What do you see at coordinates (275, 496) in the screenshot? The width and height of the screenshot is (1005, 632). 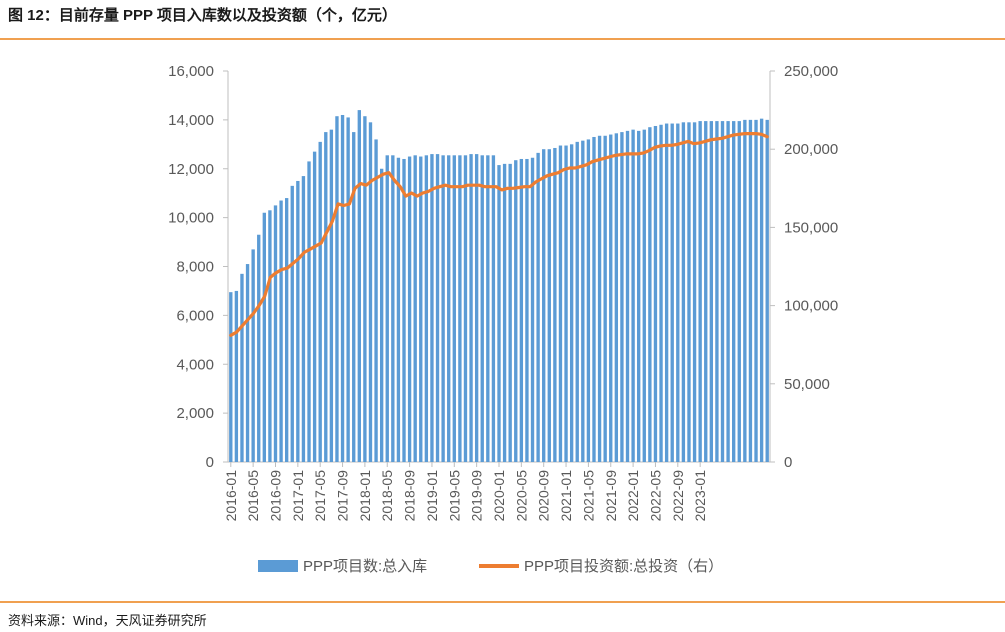 I see `x-tick-label: 2016-09` at bounding box center [275, 496].